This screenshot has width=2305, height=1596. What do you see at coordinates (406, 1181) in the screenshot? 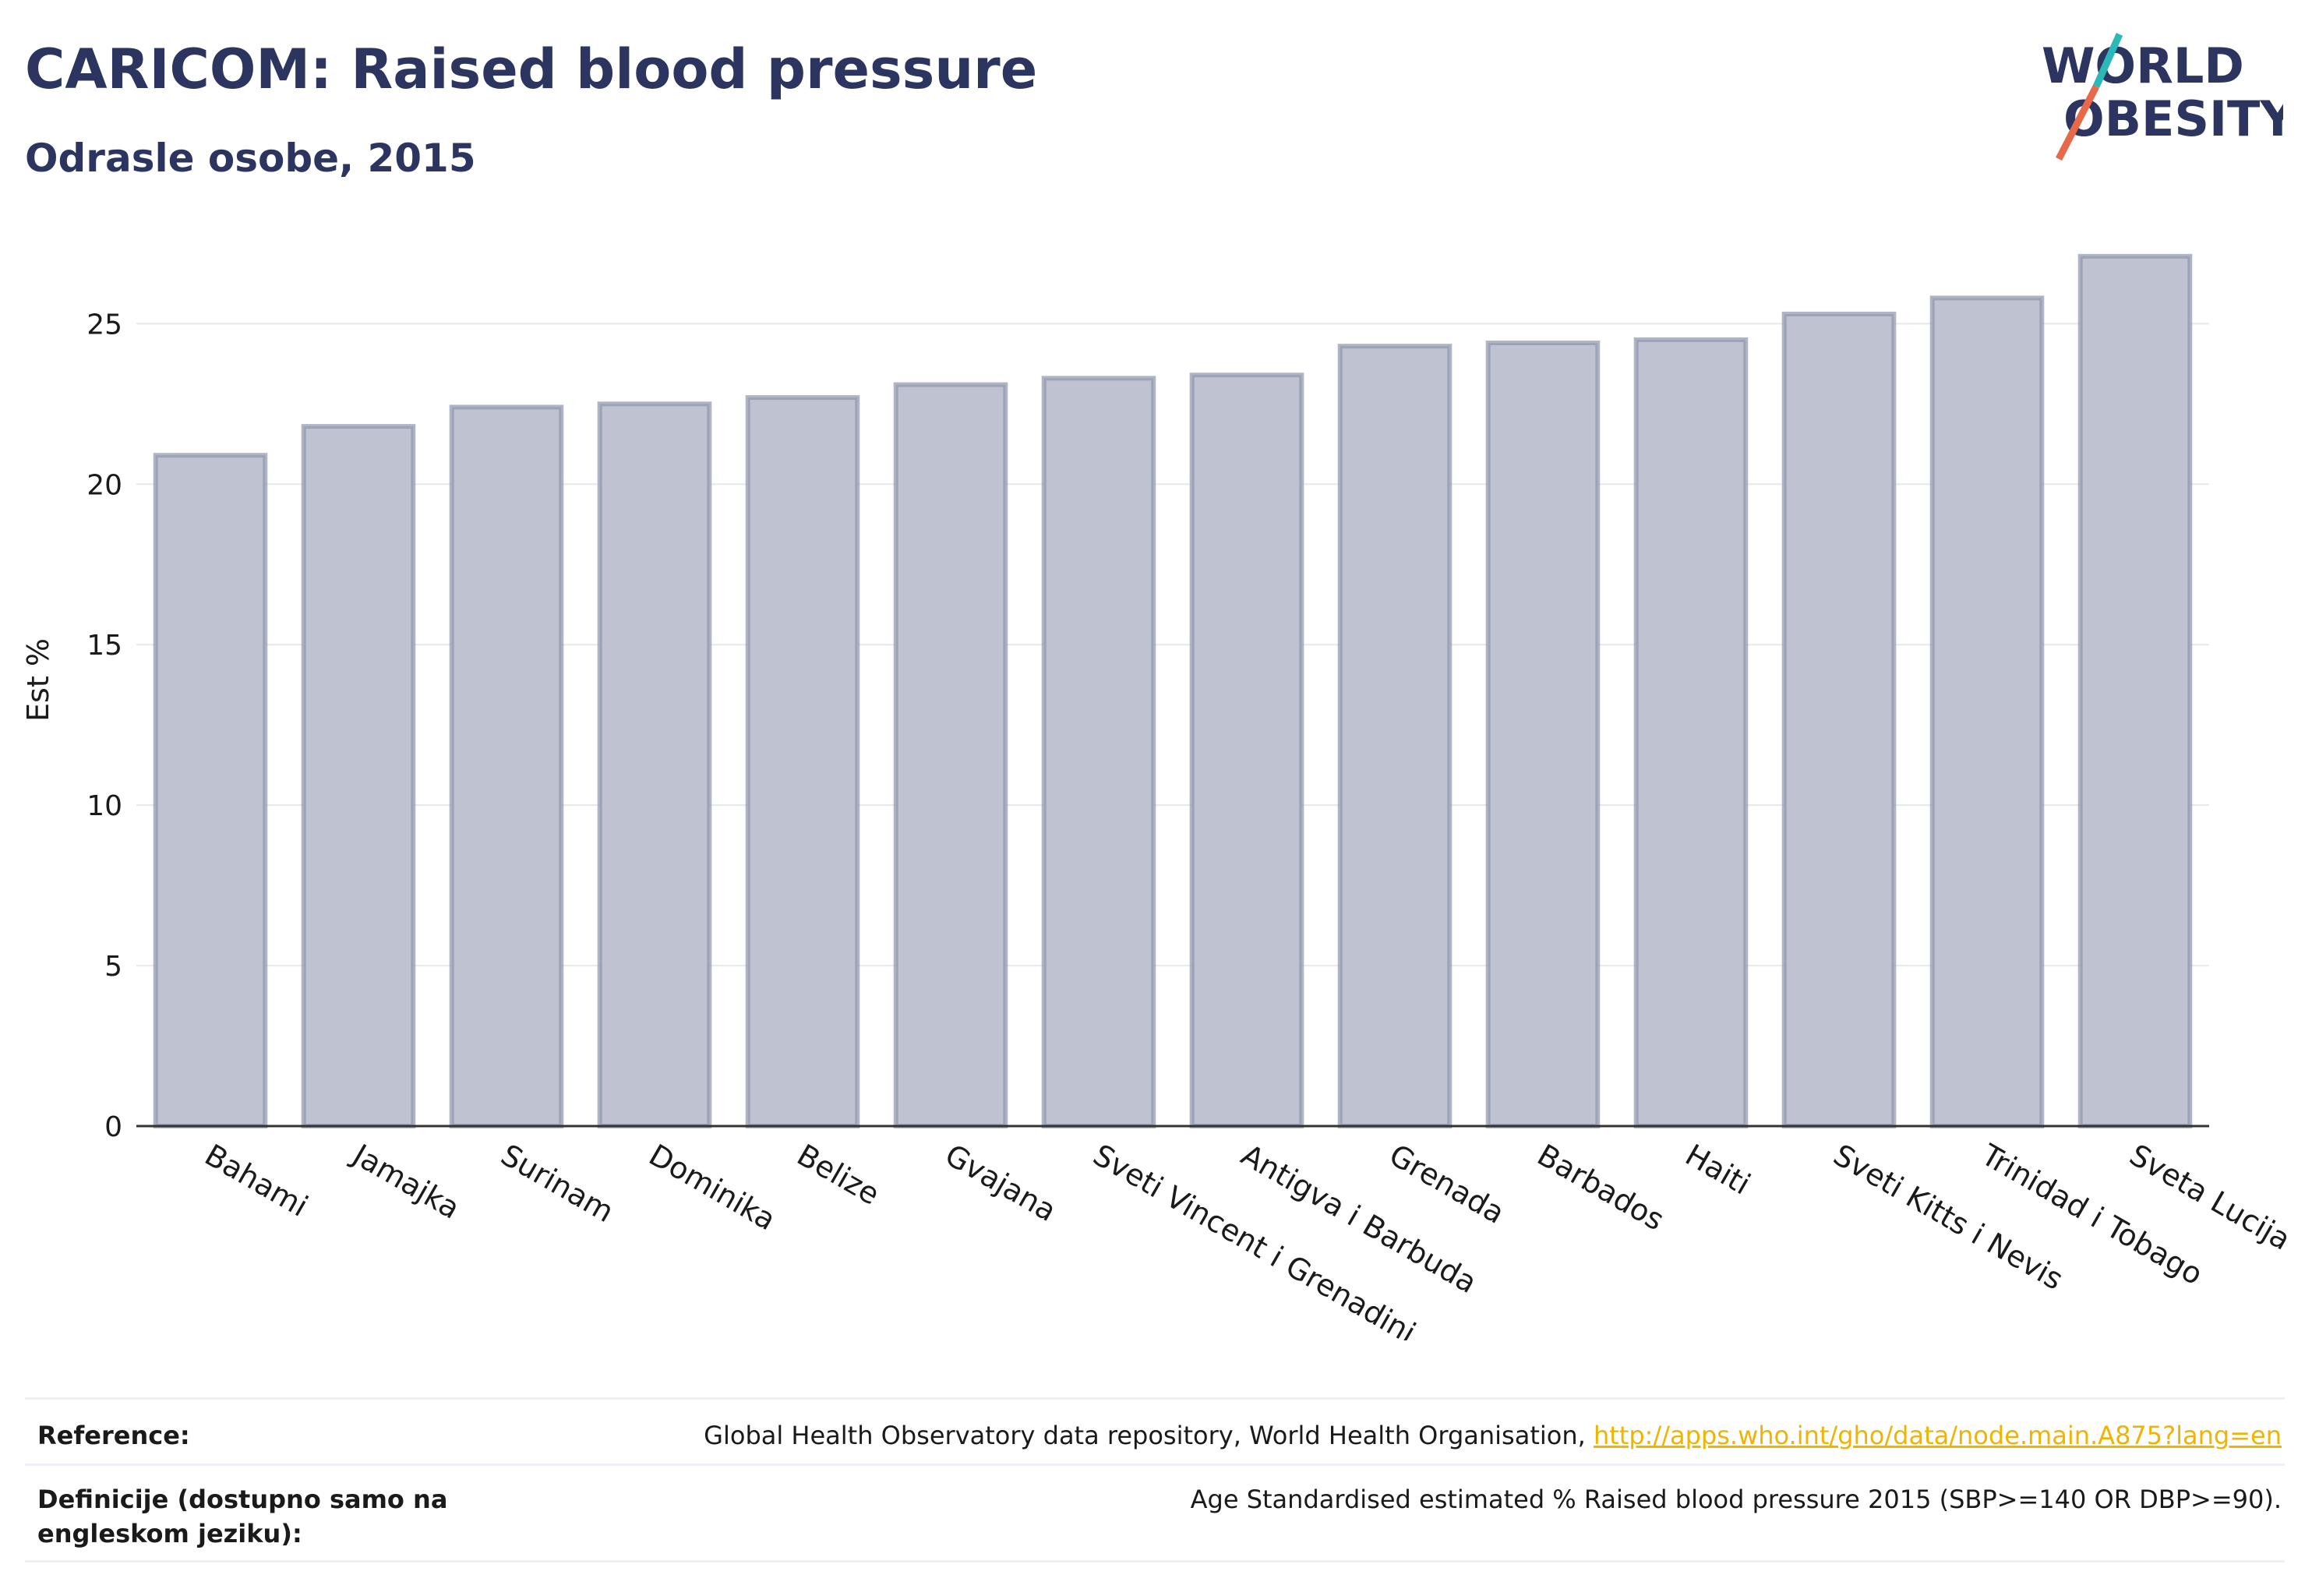
I see `x-tick-label: Jamajka` at bounding box center [406, 1181].